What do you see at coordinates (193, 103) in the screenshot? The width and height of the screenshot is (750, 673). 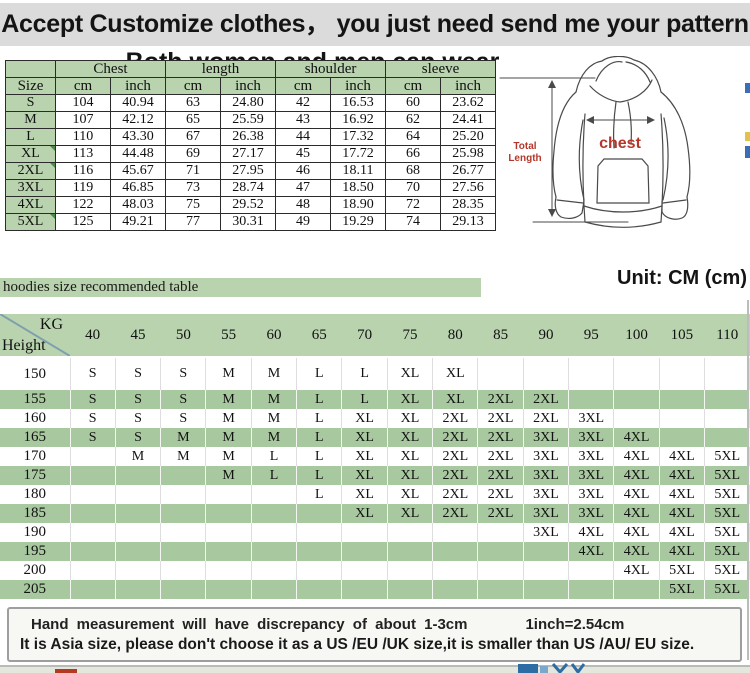 I see `size-value-cell: 63` at bounding box center [193, 103].